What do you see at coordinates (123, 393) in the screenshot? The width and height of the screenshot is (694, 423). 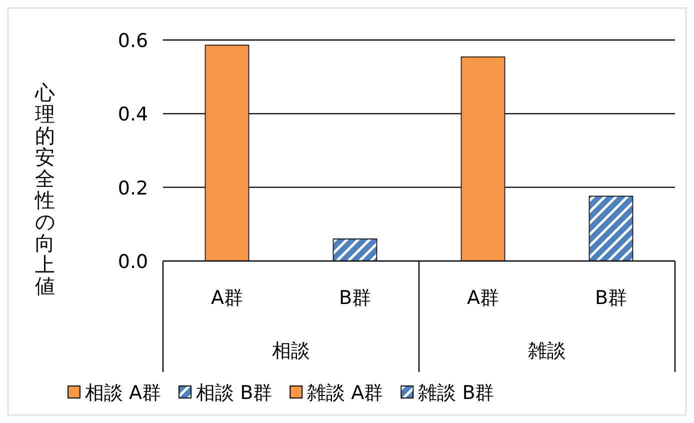 I see `legend-label: 相談 A群` at bounding box center [123, 393].